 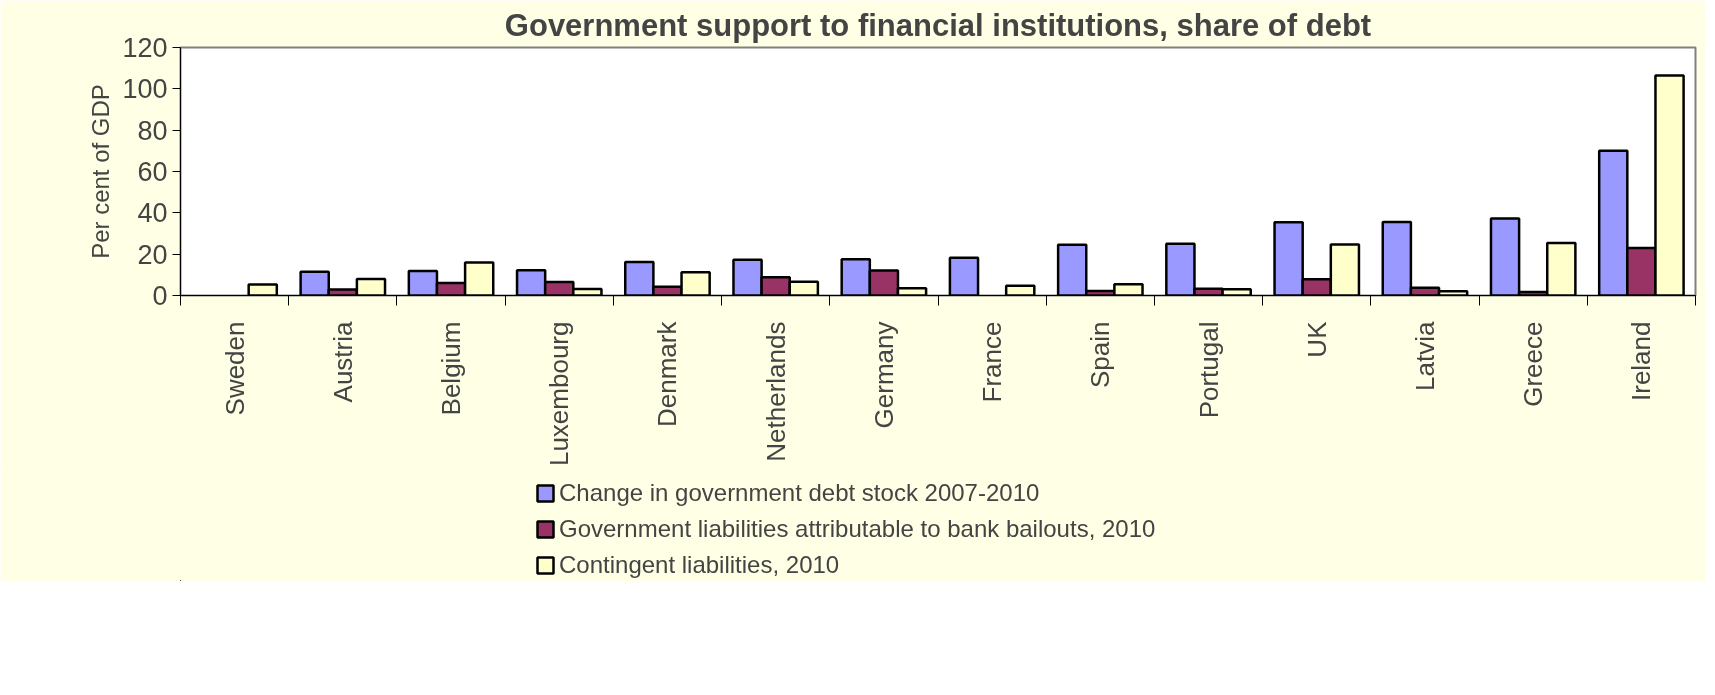 What do you see at coordinates (775, 391) in the screenshot?
I see `x-tick-label: Netherlands` at bounding box center [775, 391].